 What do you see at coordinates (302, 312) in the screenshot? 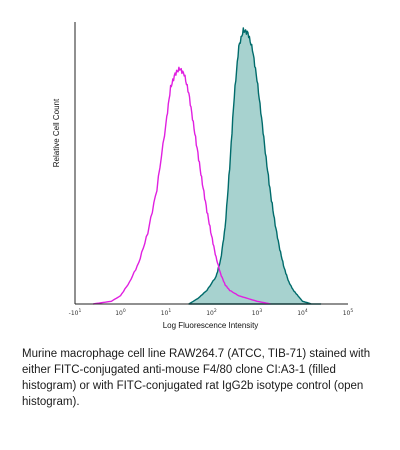
I see `x-tick-label: 10⁴` at bounding box center [302, 312].